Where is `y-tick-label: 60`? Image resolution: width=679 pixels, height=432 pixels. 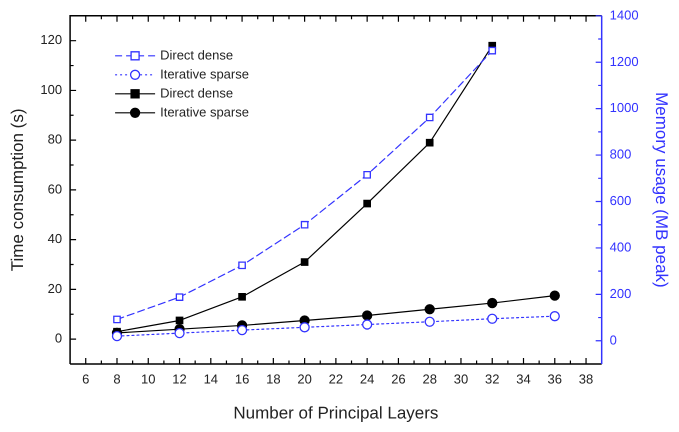 y-tick-label: 60 is located at coordinates (55, 188).